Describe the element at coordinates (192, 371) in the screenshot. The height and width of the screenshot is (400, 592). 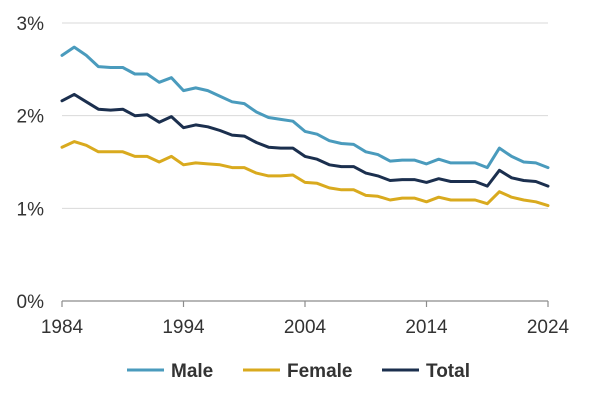
I see `legend-label-male: Male` at that location.